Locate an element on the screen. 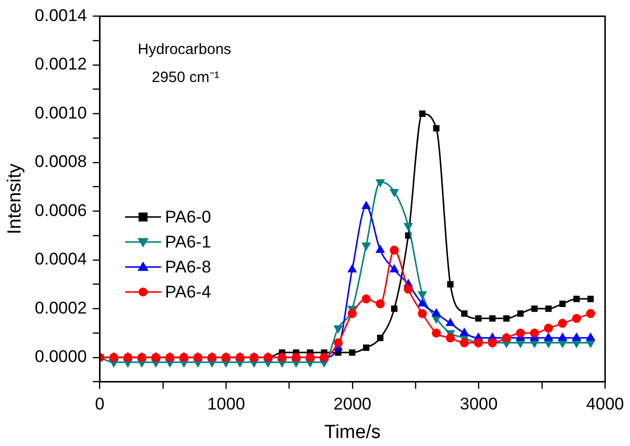  y-tick-label: 0.0014 is located at coordinates (60, 15).